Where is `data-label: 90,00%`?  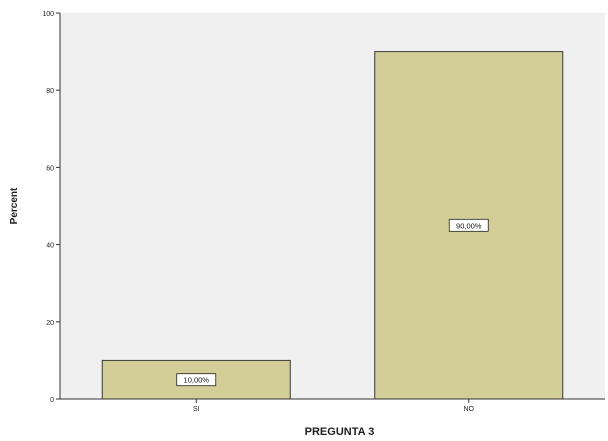
data-label: 90,00% is located at coordinates (469, 225).